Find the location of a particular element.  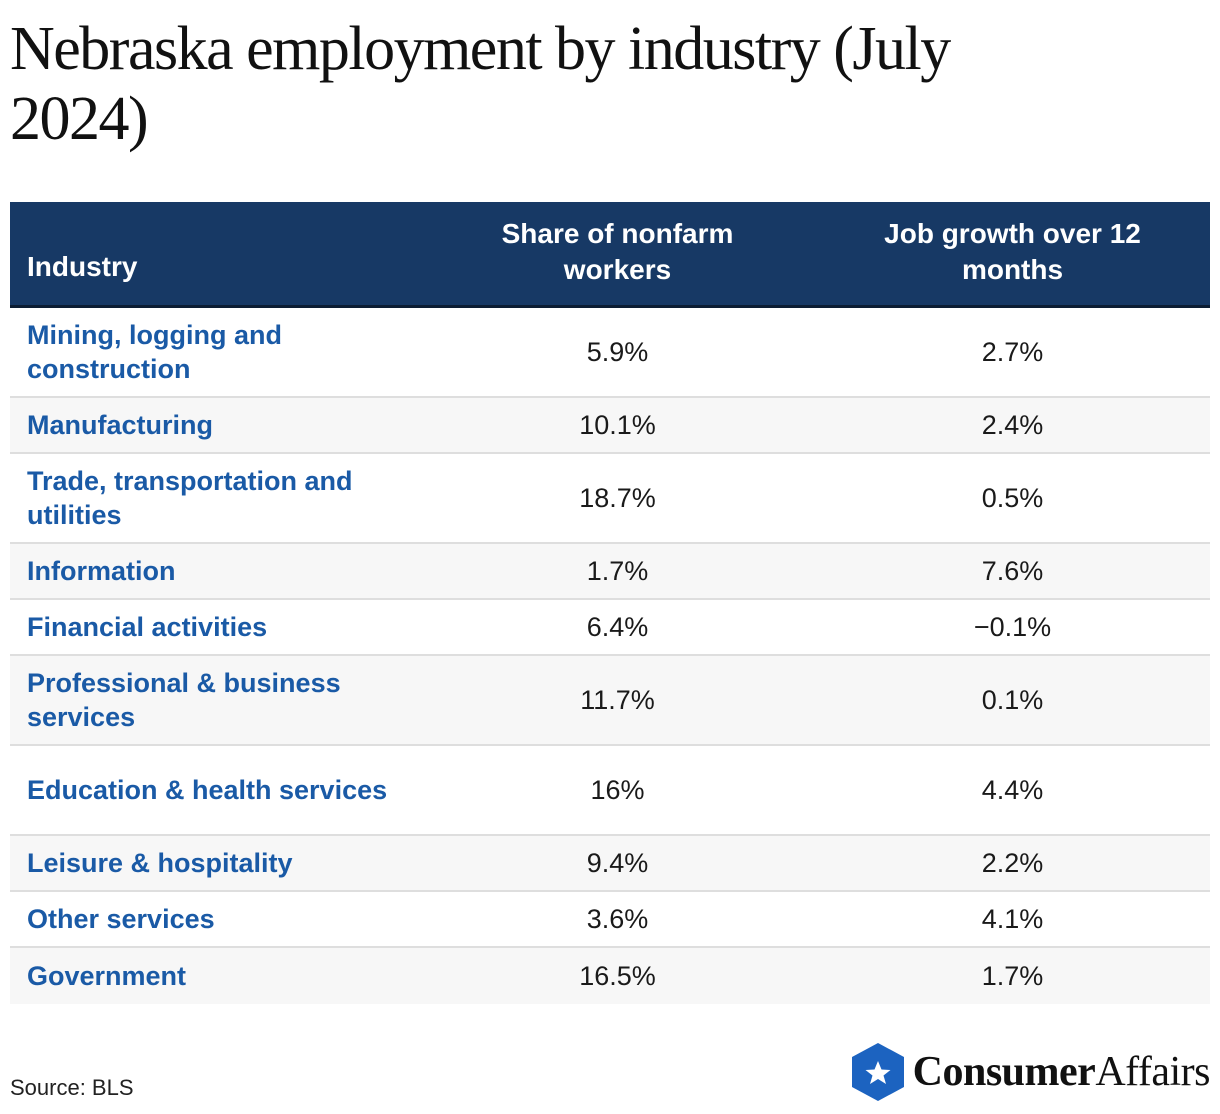

growth-cell: 2.2% is located at coordinates (1012, 862).